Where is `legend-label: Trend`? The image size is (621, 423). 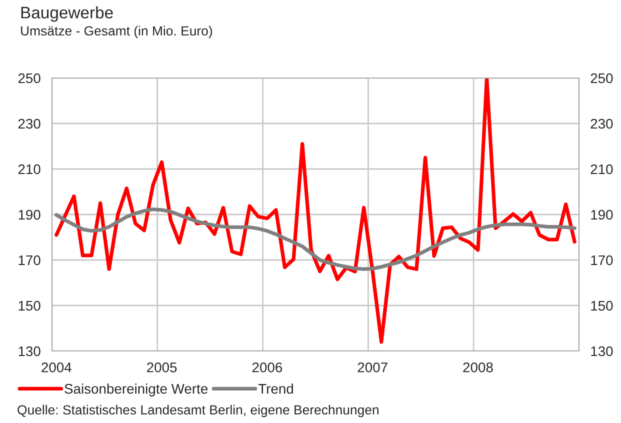 legend-label: Trend is located at coordinates (275, 389).